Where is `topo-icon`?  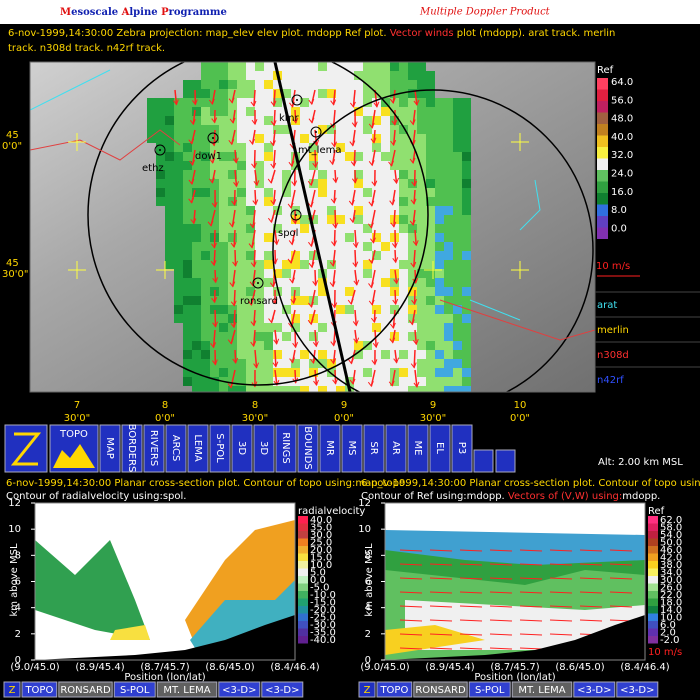 topo-icon is located at coordinates (74, 456).